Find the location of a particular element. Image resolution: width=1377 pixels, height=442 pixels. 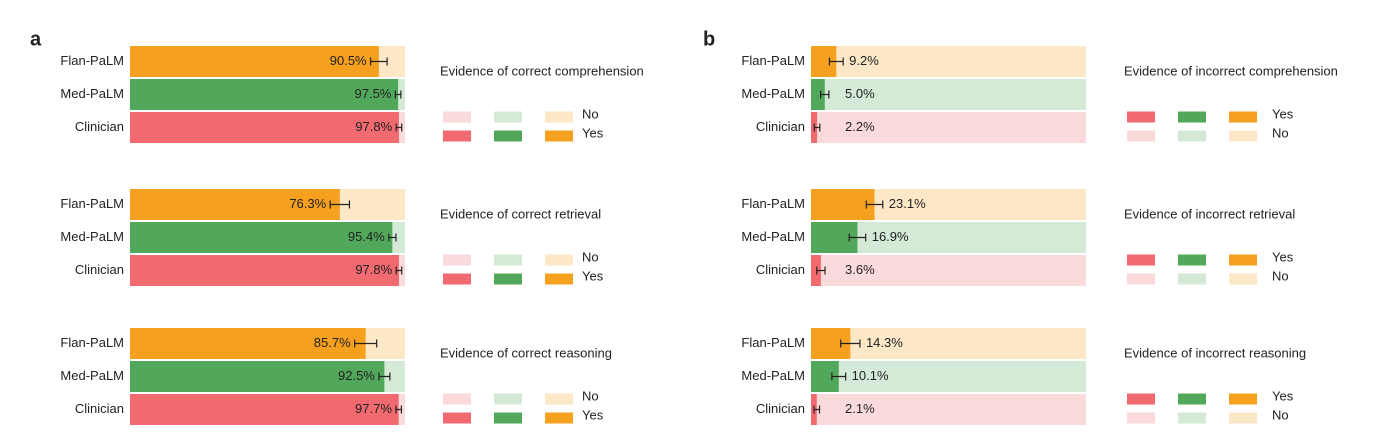

value-label: 2.1% is located at coordinates (860, 408).